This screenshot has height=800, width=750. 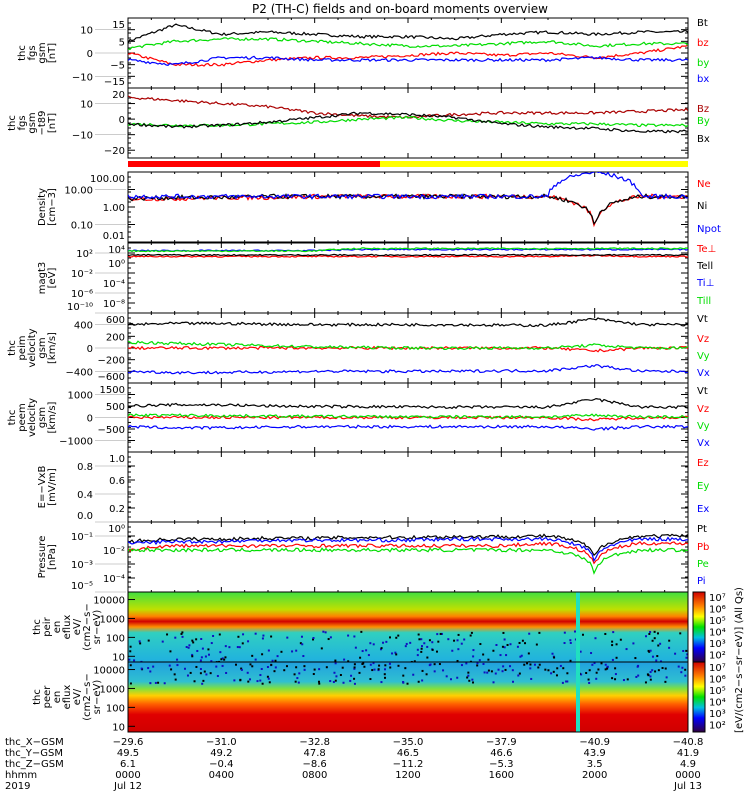 What do you see at coordinates (702, 206) in the screenshot?
I see `legend-density-Ni: Ni` at bounding box center [702, 206].